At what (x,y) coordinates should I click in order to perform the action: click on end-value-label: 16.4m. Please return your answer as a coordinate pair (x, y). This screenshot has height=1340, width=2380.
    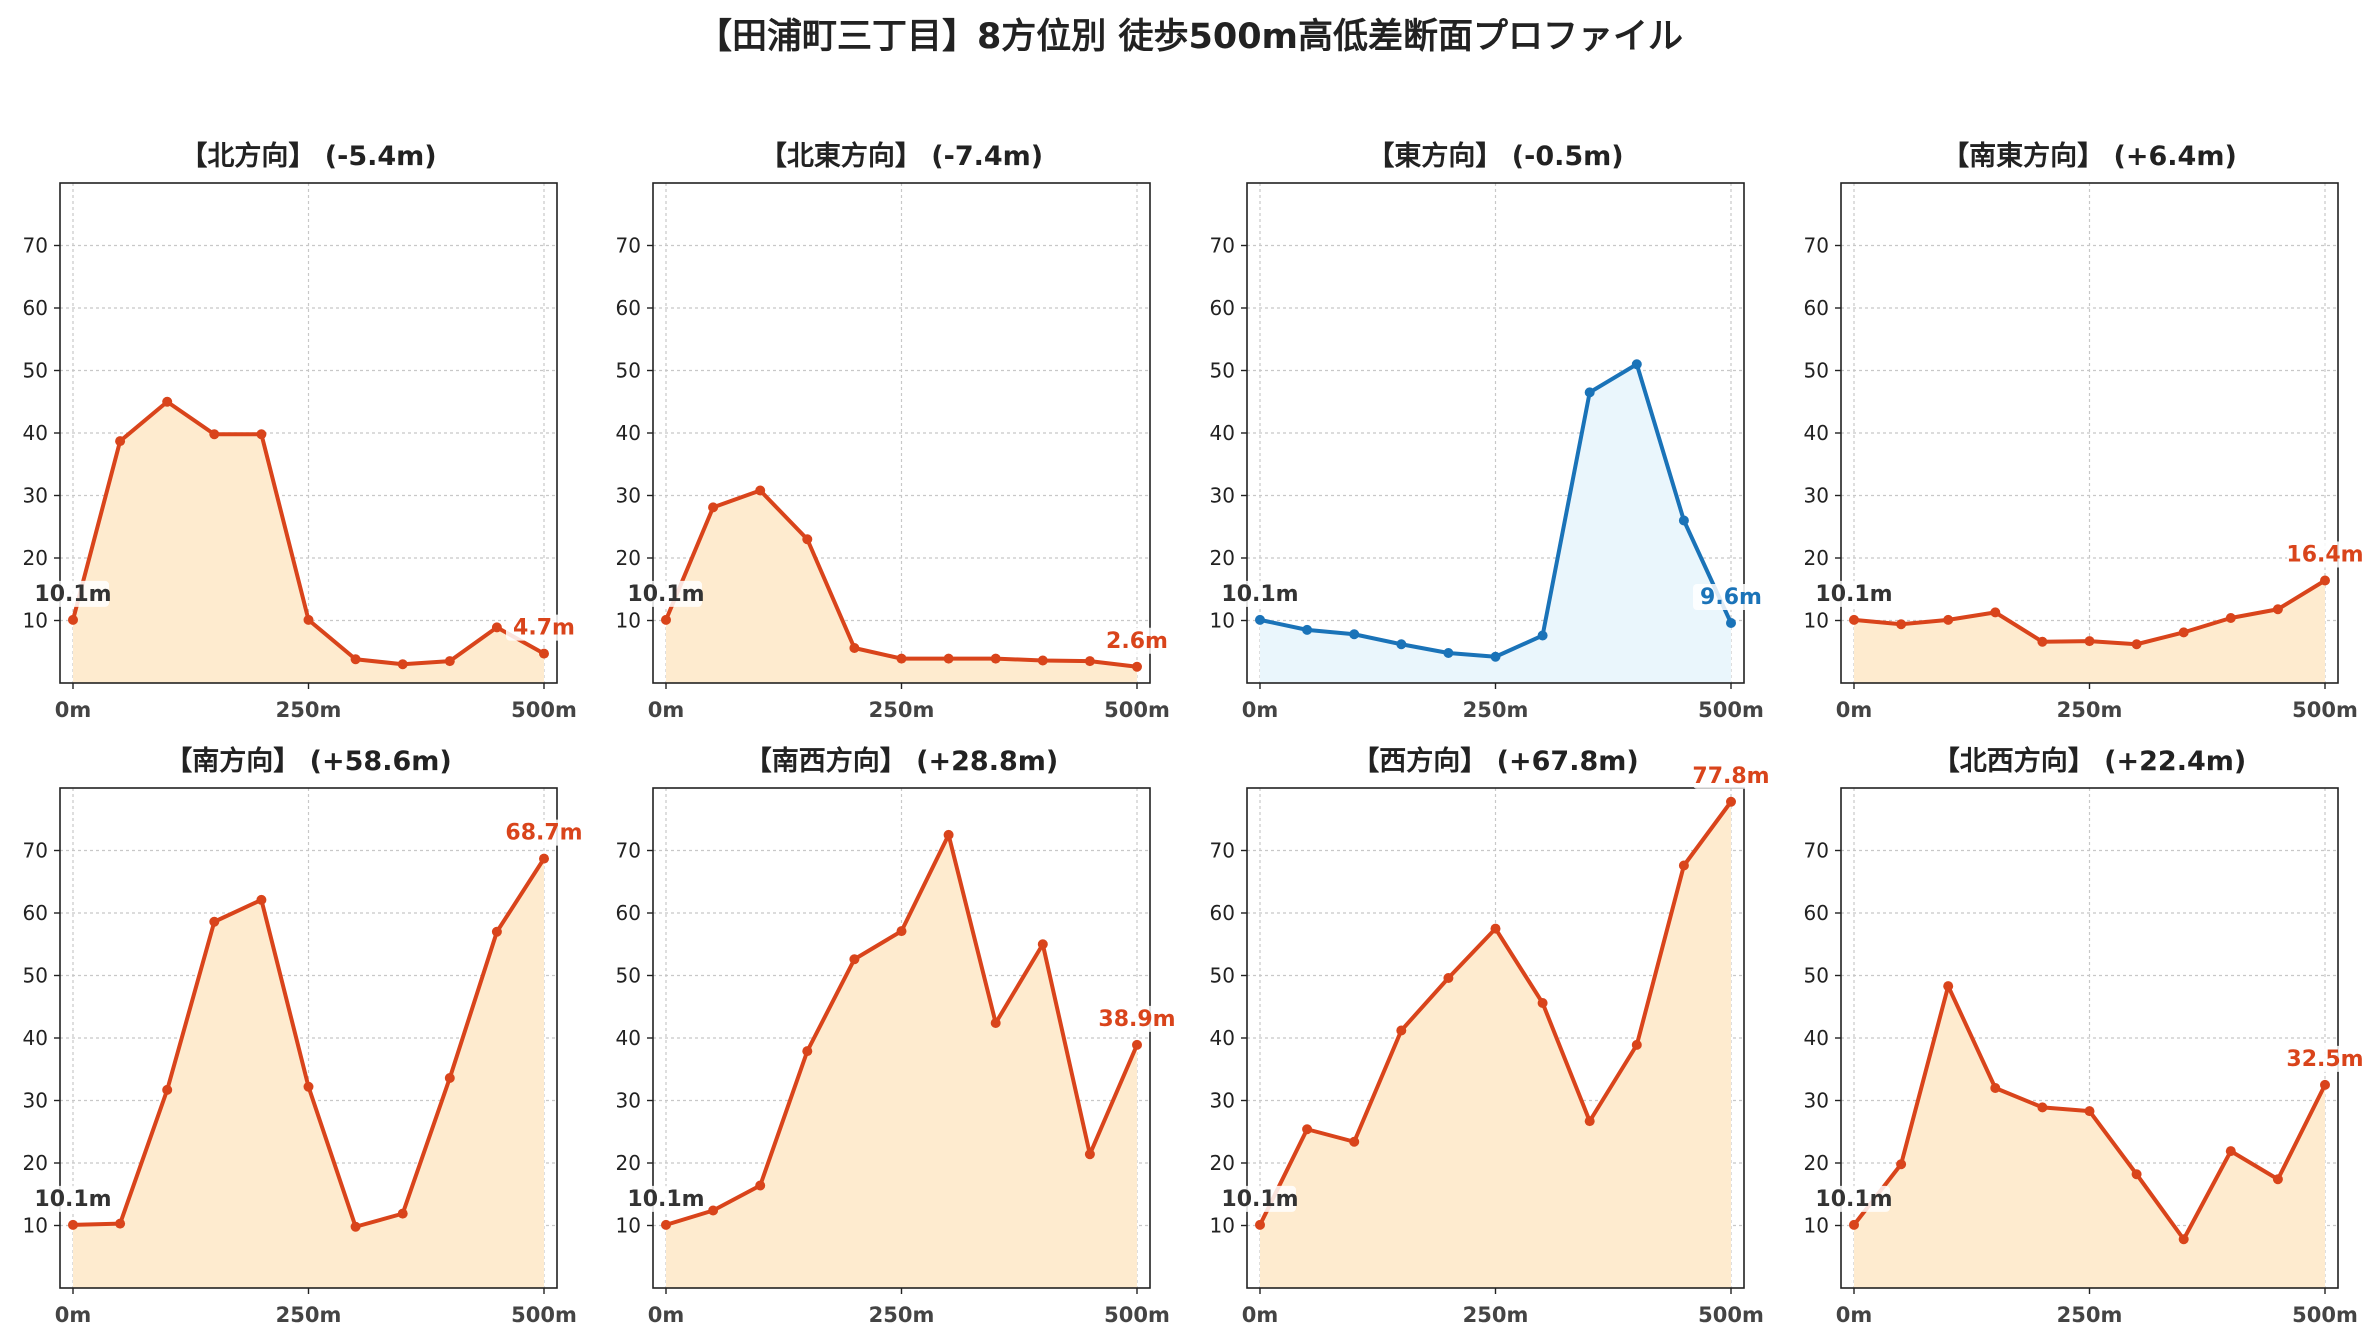
    Looking at the image, I should click on (2324, 555).